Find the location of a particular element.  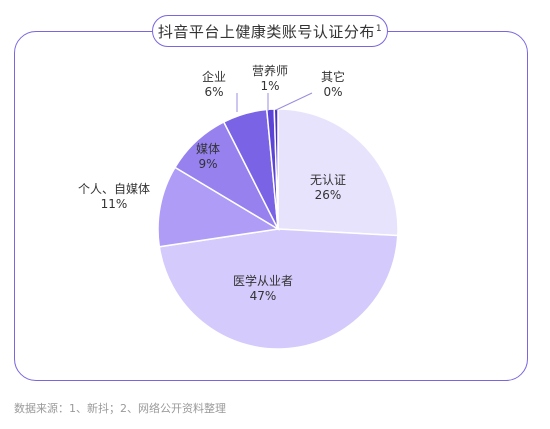

chart-title: 抖音平台上健康类账号认证分布 1 is located at coordinates (270, 31).